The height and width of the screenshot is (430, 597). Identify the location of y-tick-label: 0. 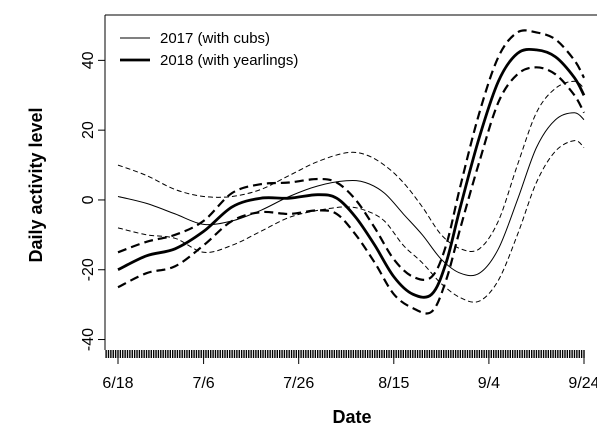
(88, 199).